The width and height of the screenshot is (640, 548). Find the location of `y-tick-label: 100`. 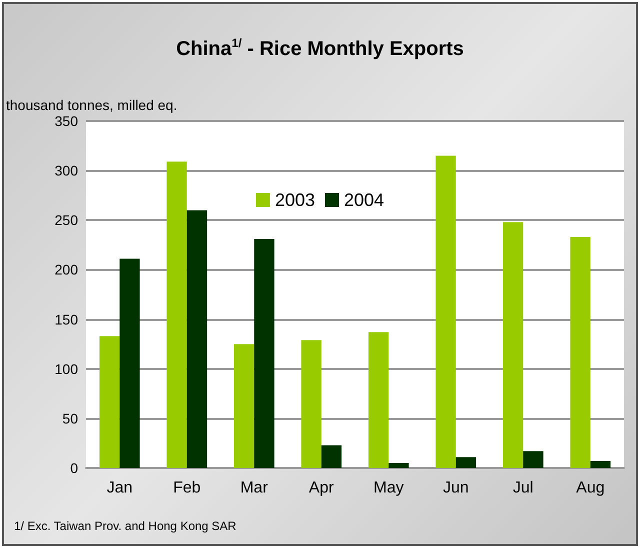

y-tick-label: 100 is located at coordinates (66, 368).